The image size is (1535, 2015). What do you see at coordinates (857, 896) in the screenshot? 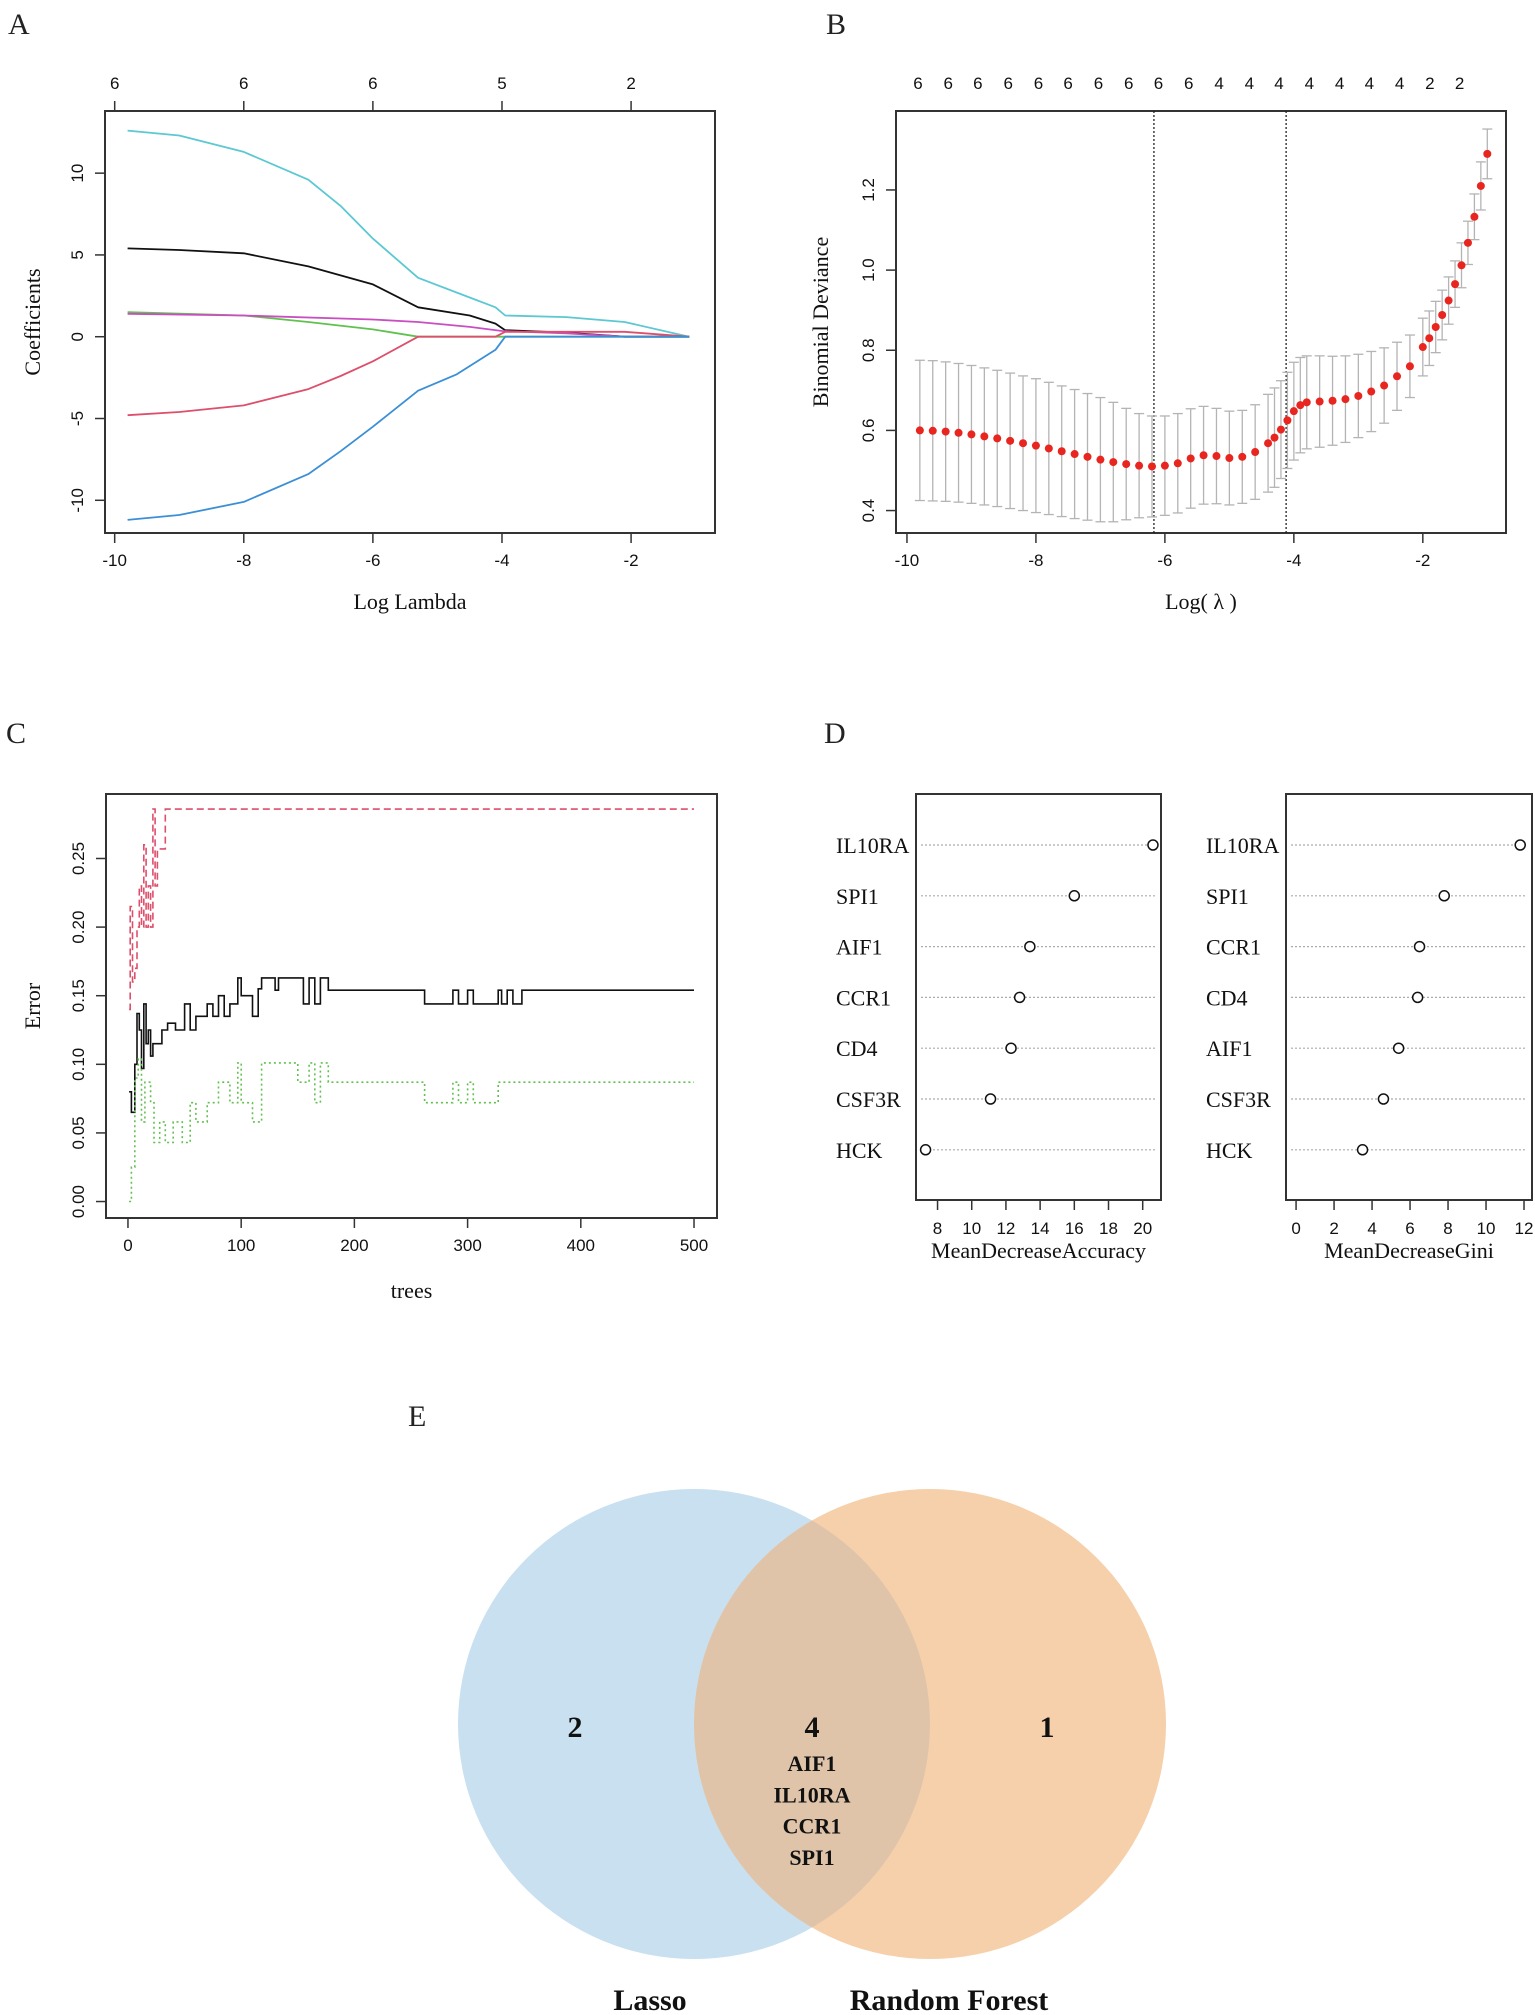
I see `gene-label: SPI1` at bounding box center [857, 896].